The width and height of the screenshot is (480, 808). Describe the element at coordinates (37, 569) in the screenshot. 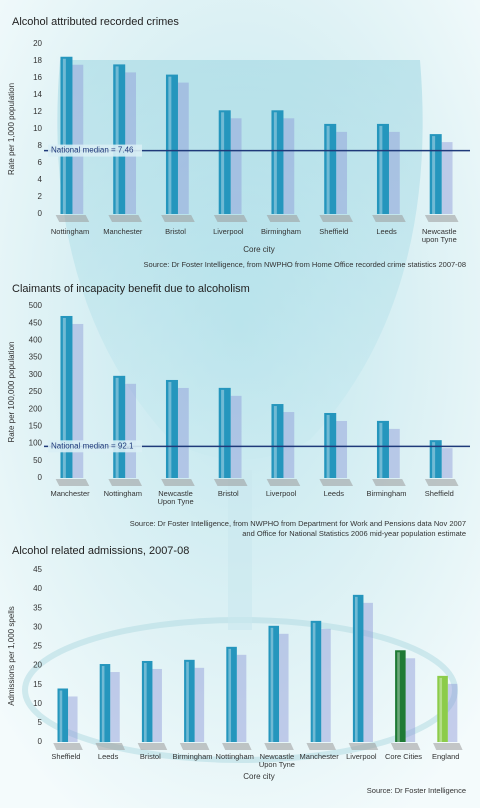

I see `y-tick-label: 45` at that location.